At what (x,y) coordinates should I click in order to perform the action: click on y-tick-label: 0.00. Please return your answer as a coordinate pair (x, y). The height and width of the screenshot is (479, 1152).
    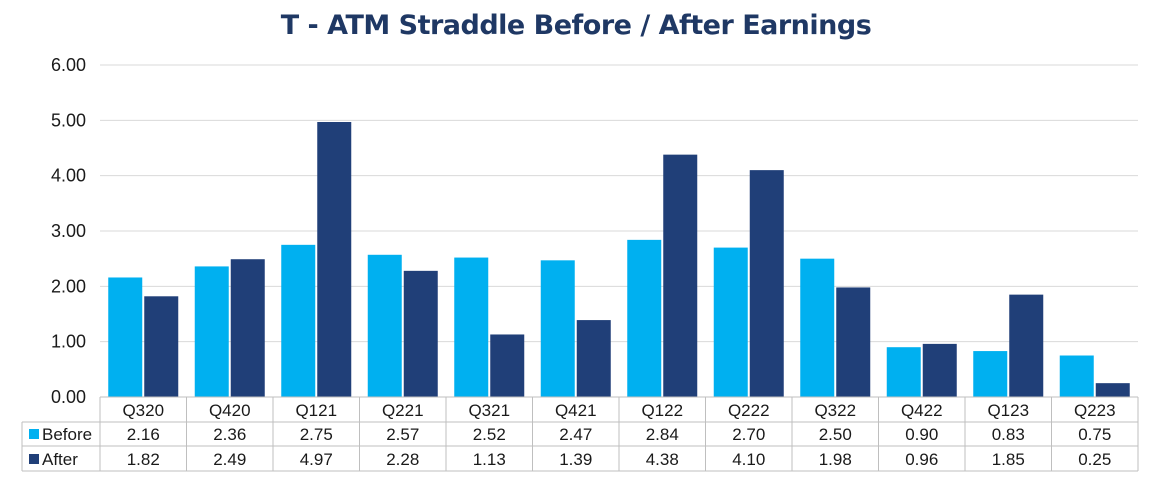
    Looking at the image, I should click on (68, 397).